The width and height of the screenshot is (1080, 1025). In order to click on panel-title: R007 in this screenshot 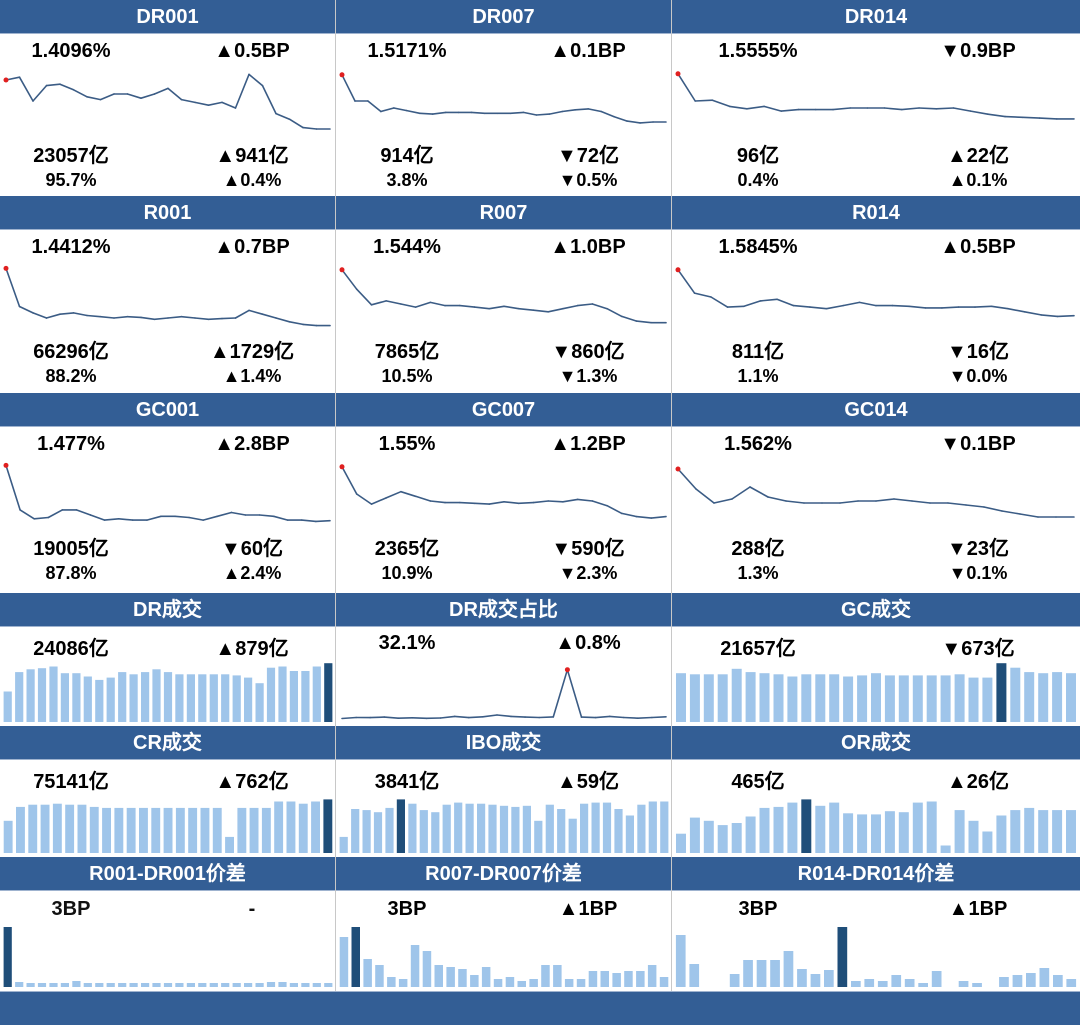, I will do `click(503, 213)`.